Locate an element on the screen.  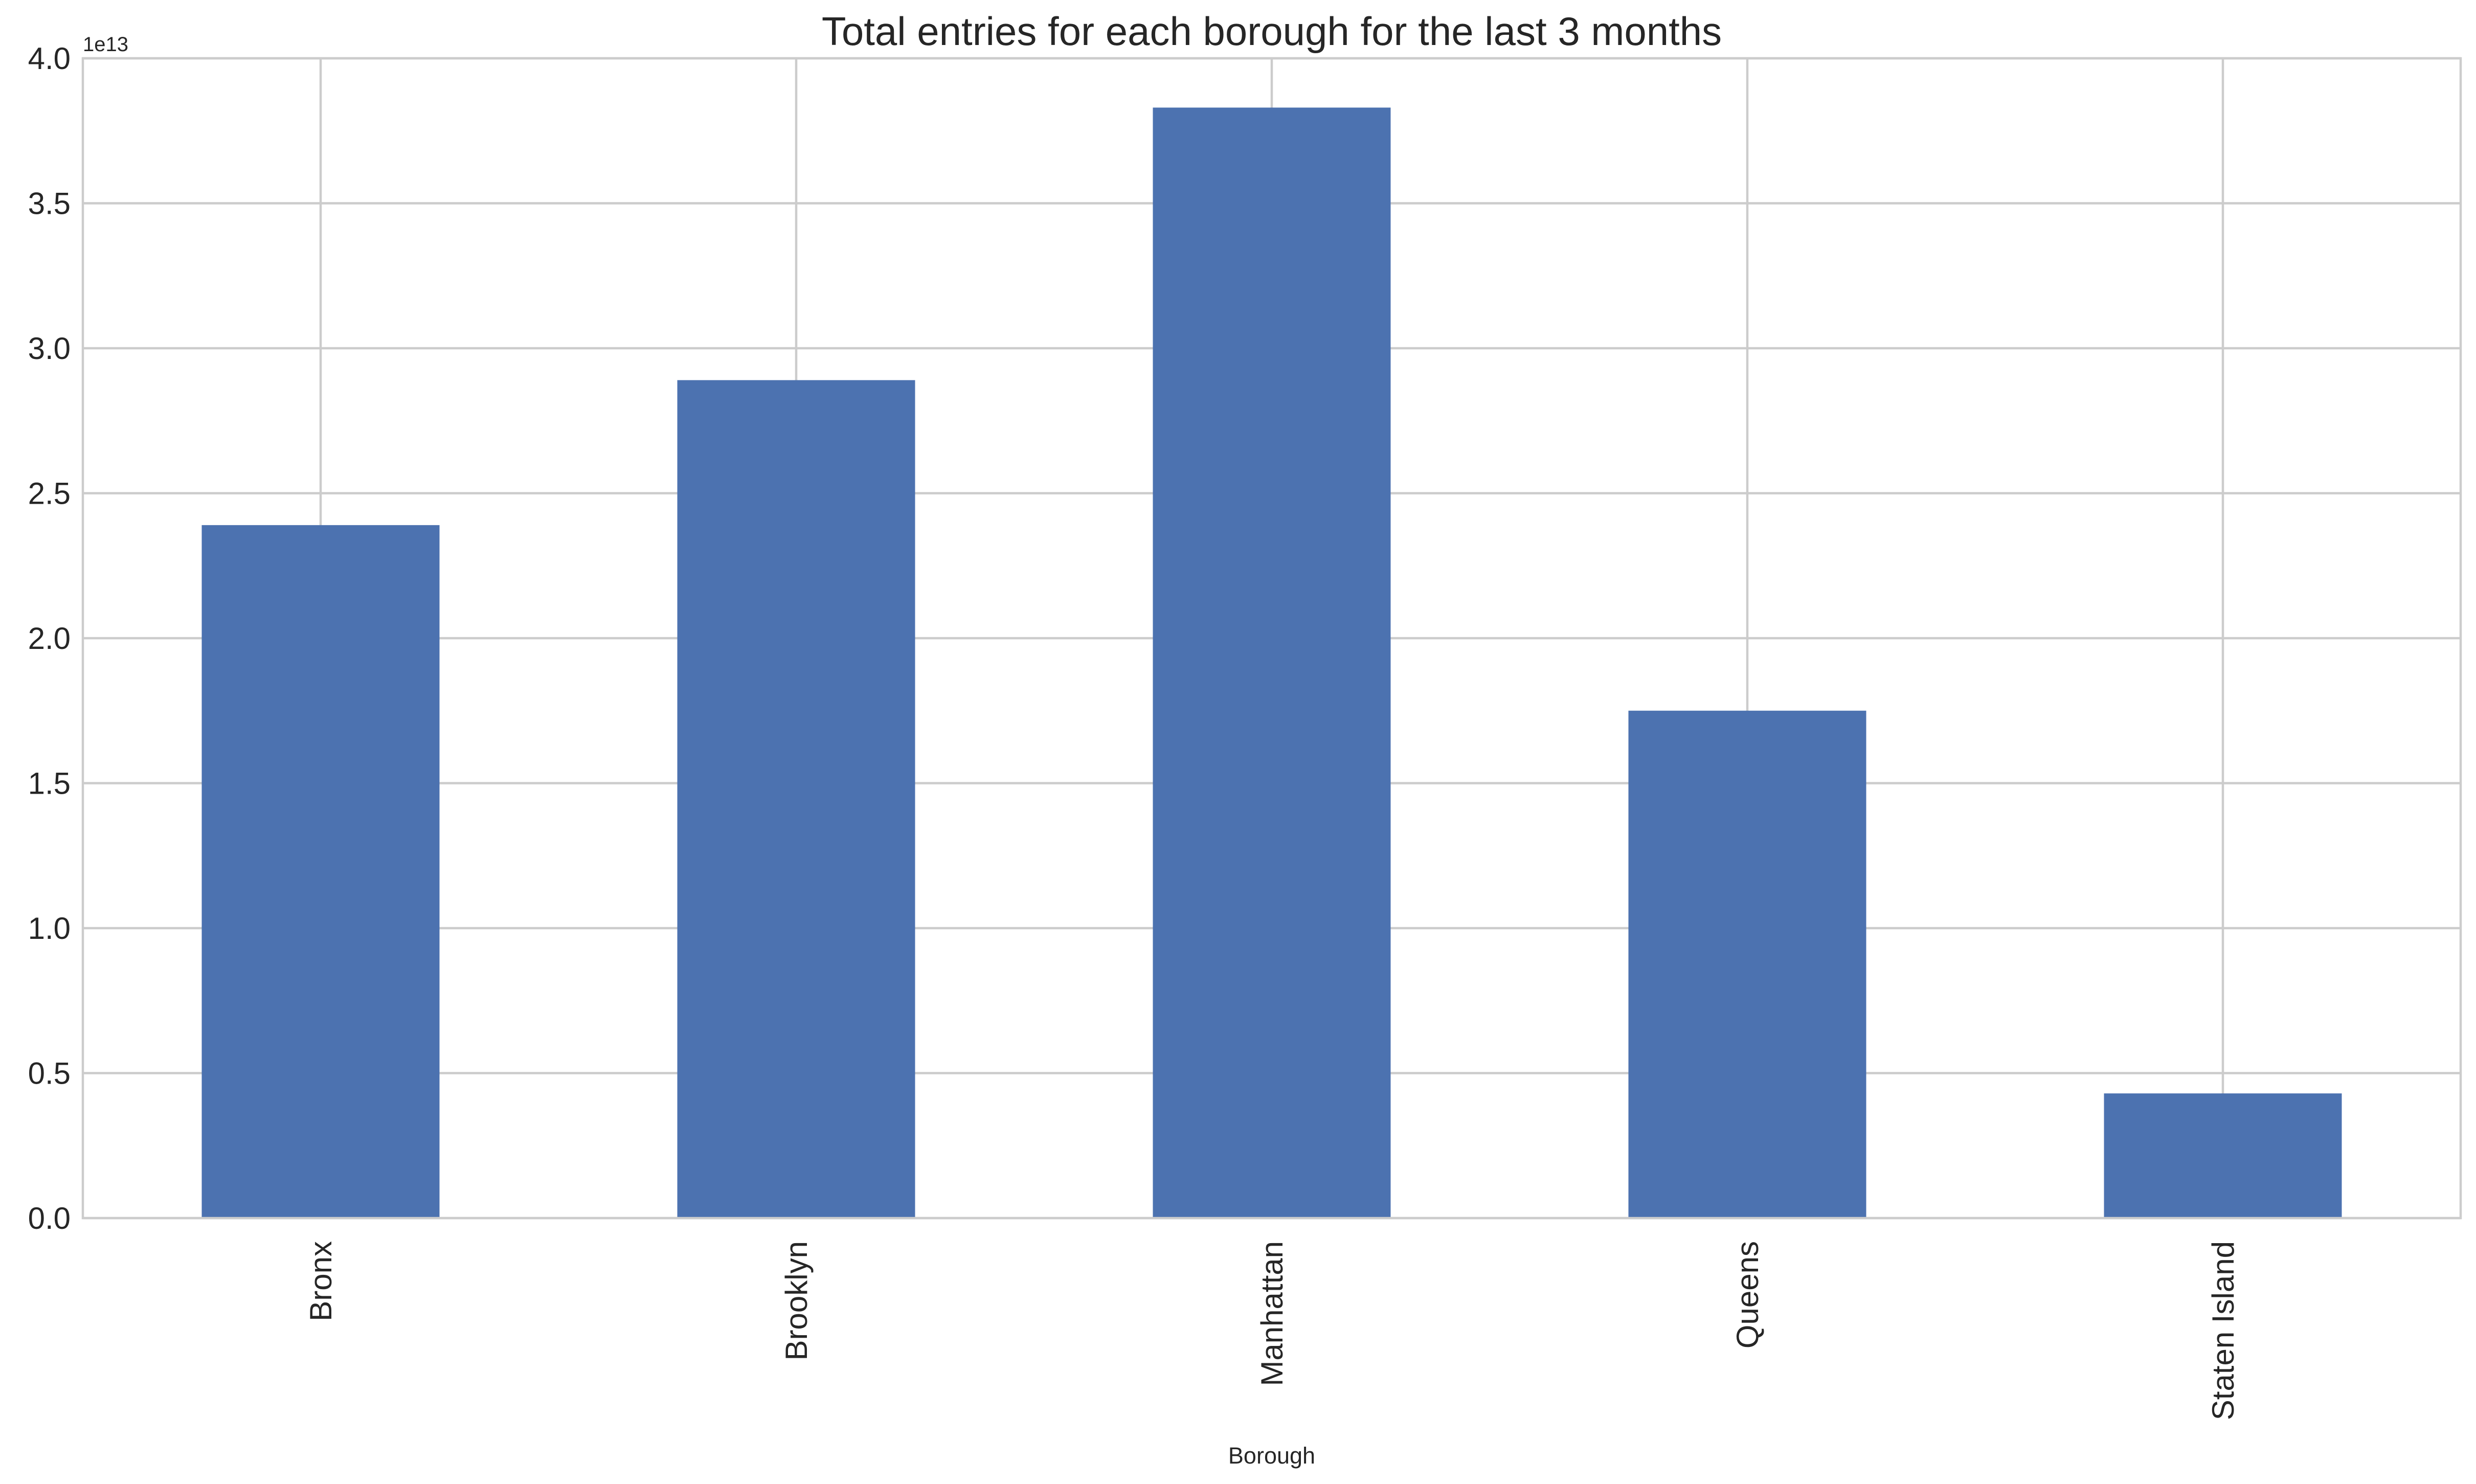
y-tick-label: 0.0 is located at coordinates (49, 1218).